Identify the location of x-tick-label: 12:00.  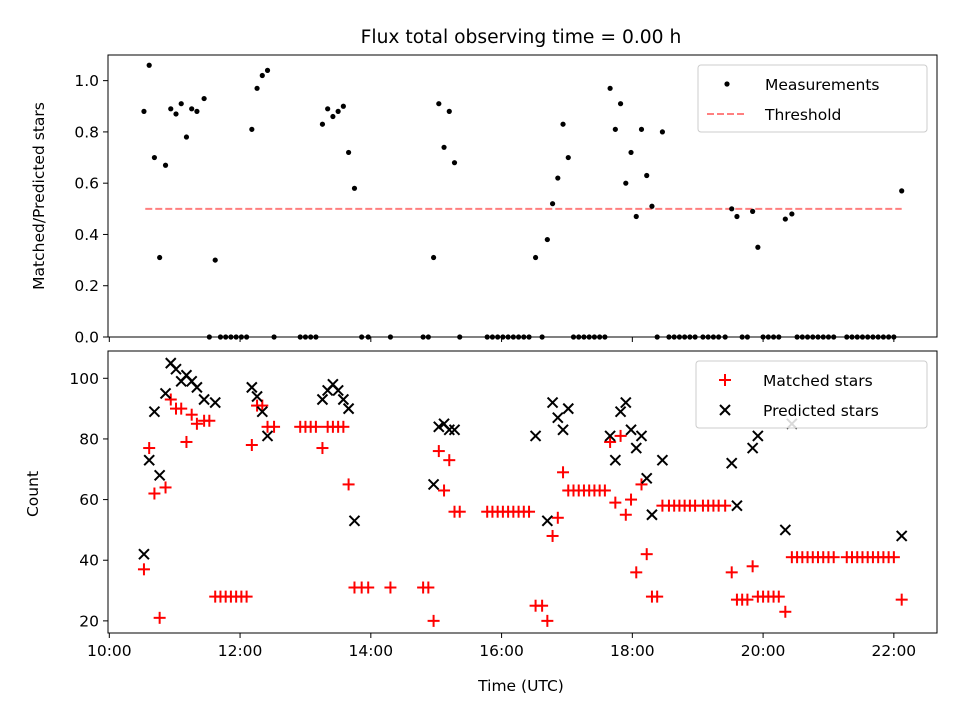
(240, 651).